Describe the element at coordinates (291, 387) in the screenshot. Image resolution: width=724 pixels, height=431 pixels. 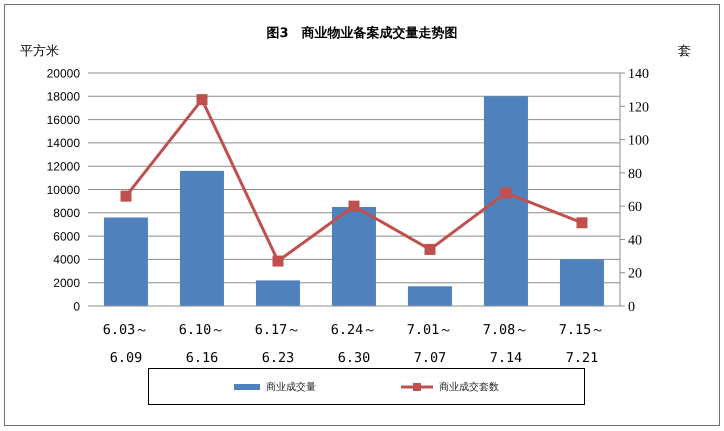
I see `legend-label: 商业成交量` at that location.